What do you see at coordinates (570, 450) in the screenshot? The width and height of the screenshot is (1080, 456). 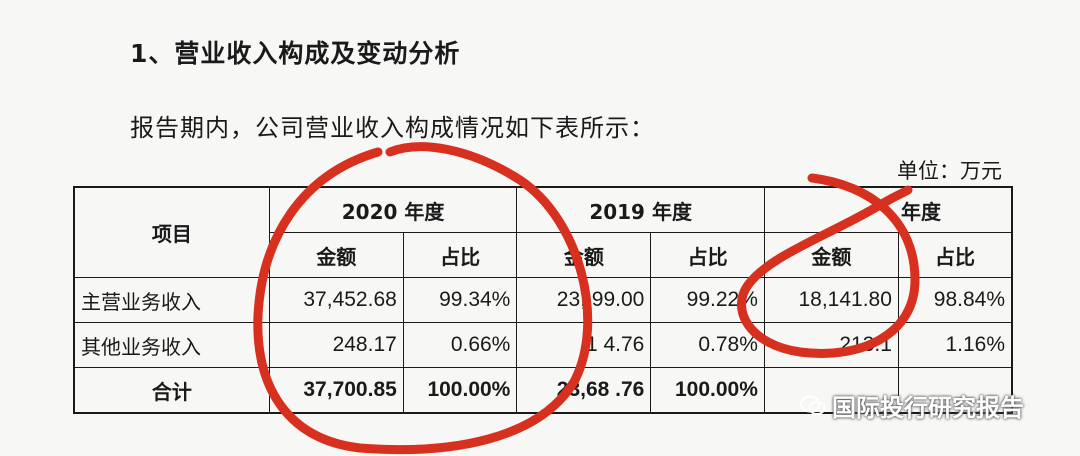 I see `next-paragraph-cutoff` at bounding box center [570, 450].